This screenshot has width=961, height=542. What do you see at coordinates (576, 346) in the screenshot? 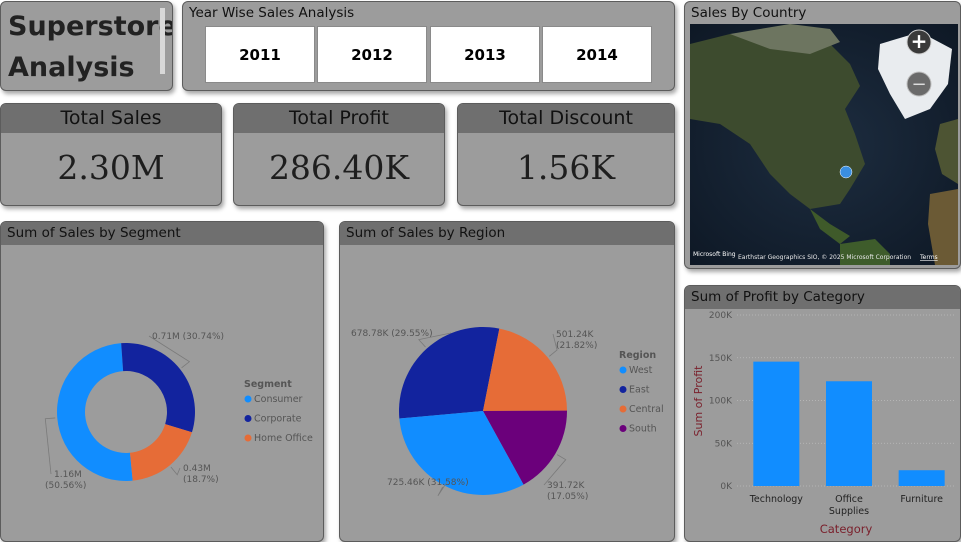
I see `data-label: (21.82%)` at bounding box center [576, 346].